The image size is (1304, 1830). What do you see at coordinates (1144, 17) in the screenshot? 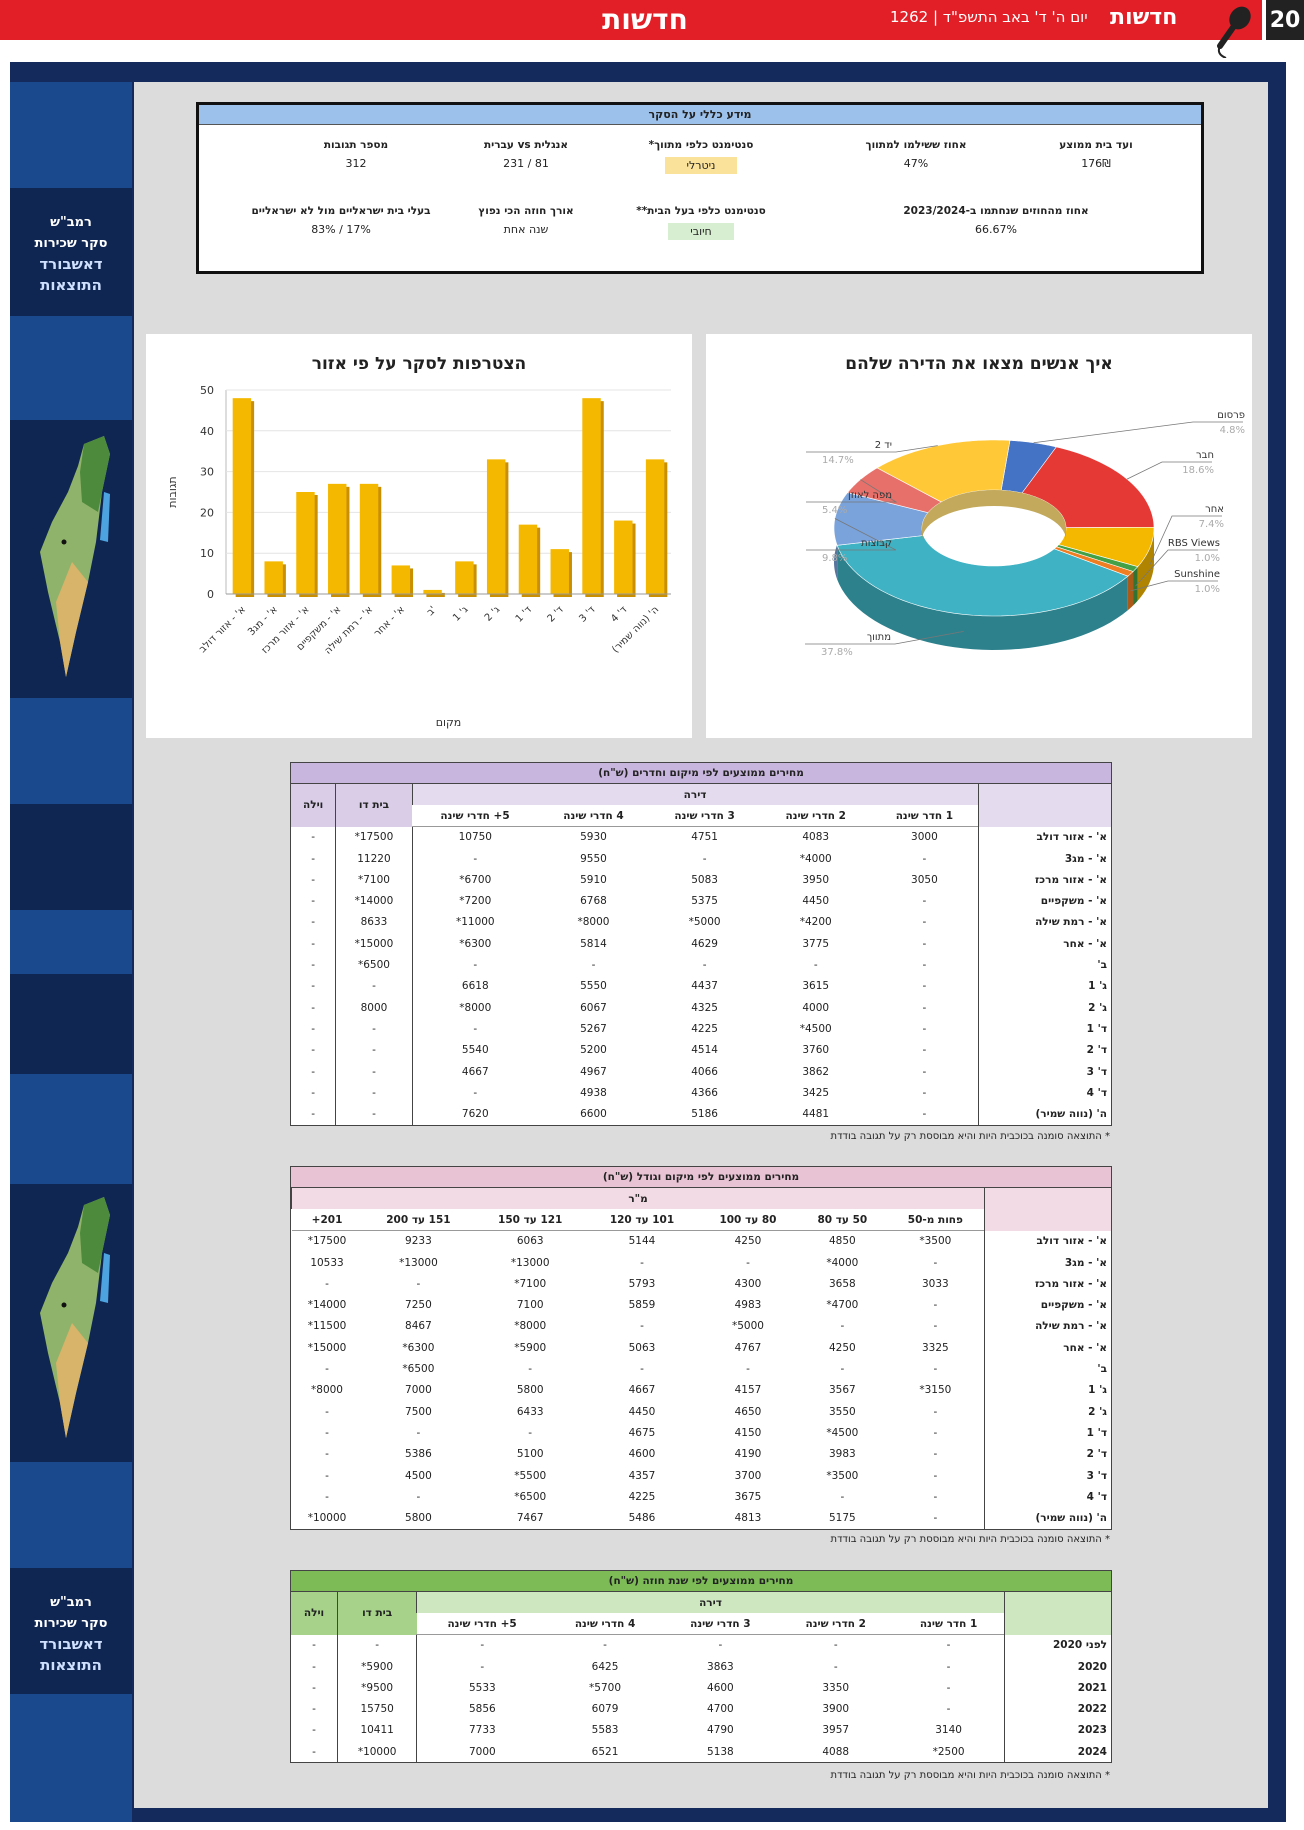
I see `brand-logo: חדשות` at bounding box center [1144, 17].